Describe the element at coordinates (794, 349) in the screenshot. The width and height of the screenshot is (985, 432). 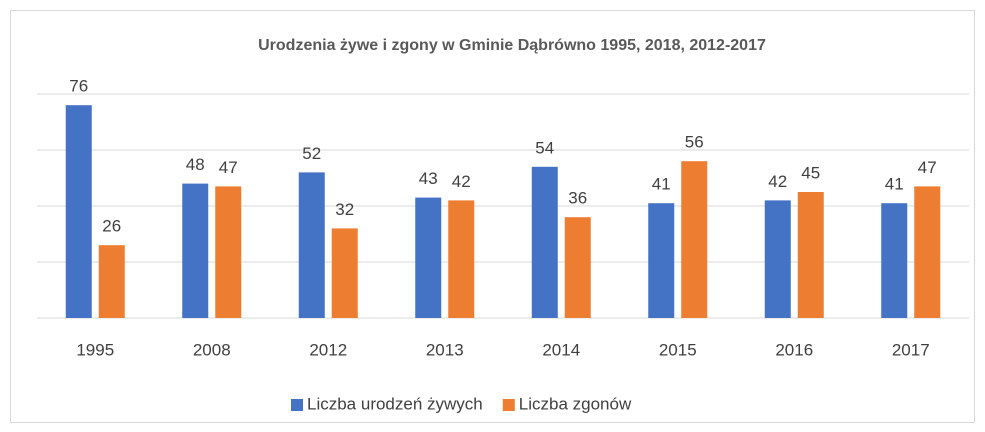
I see `x-tick-label: 2016` at that location.